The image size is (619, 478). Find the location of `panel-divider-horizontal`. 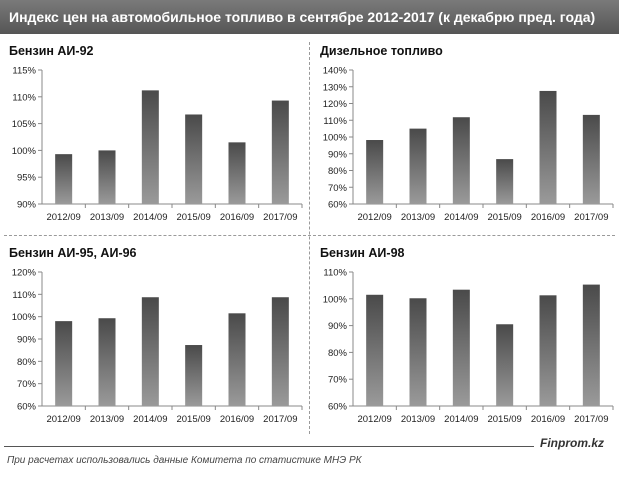

panel-divider-horizontal is located at coordinates (309, 235).